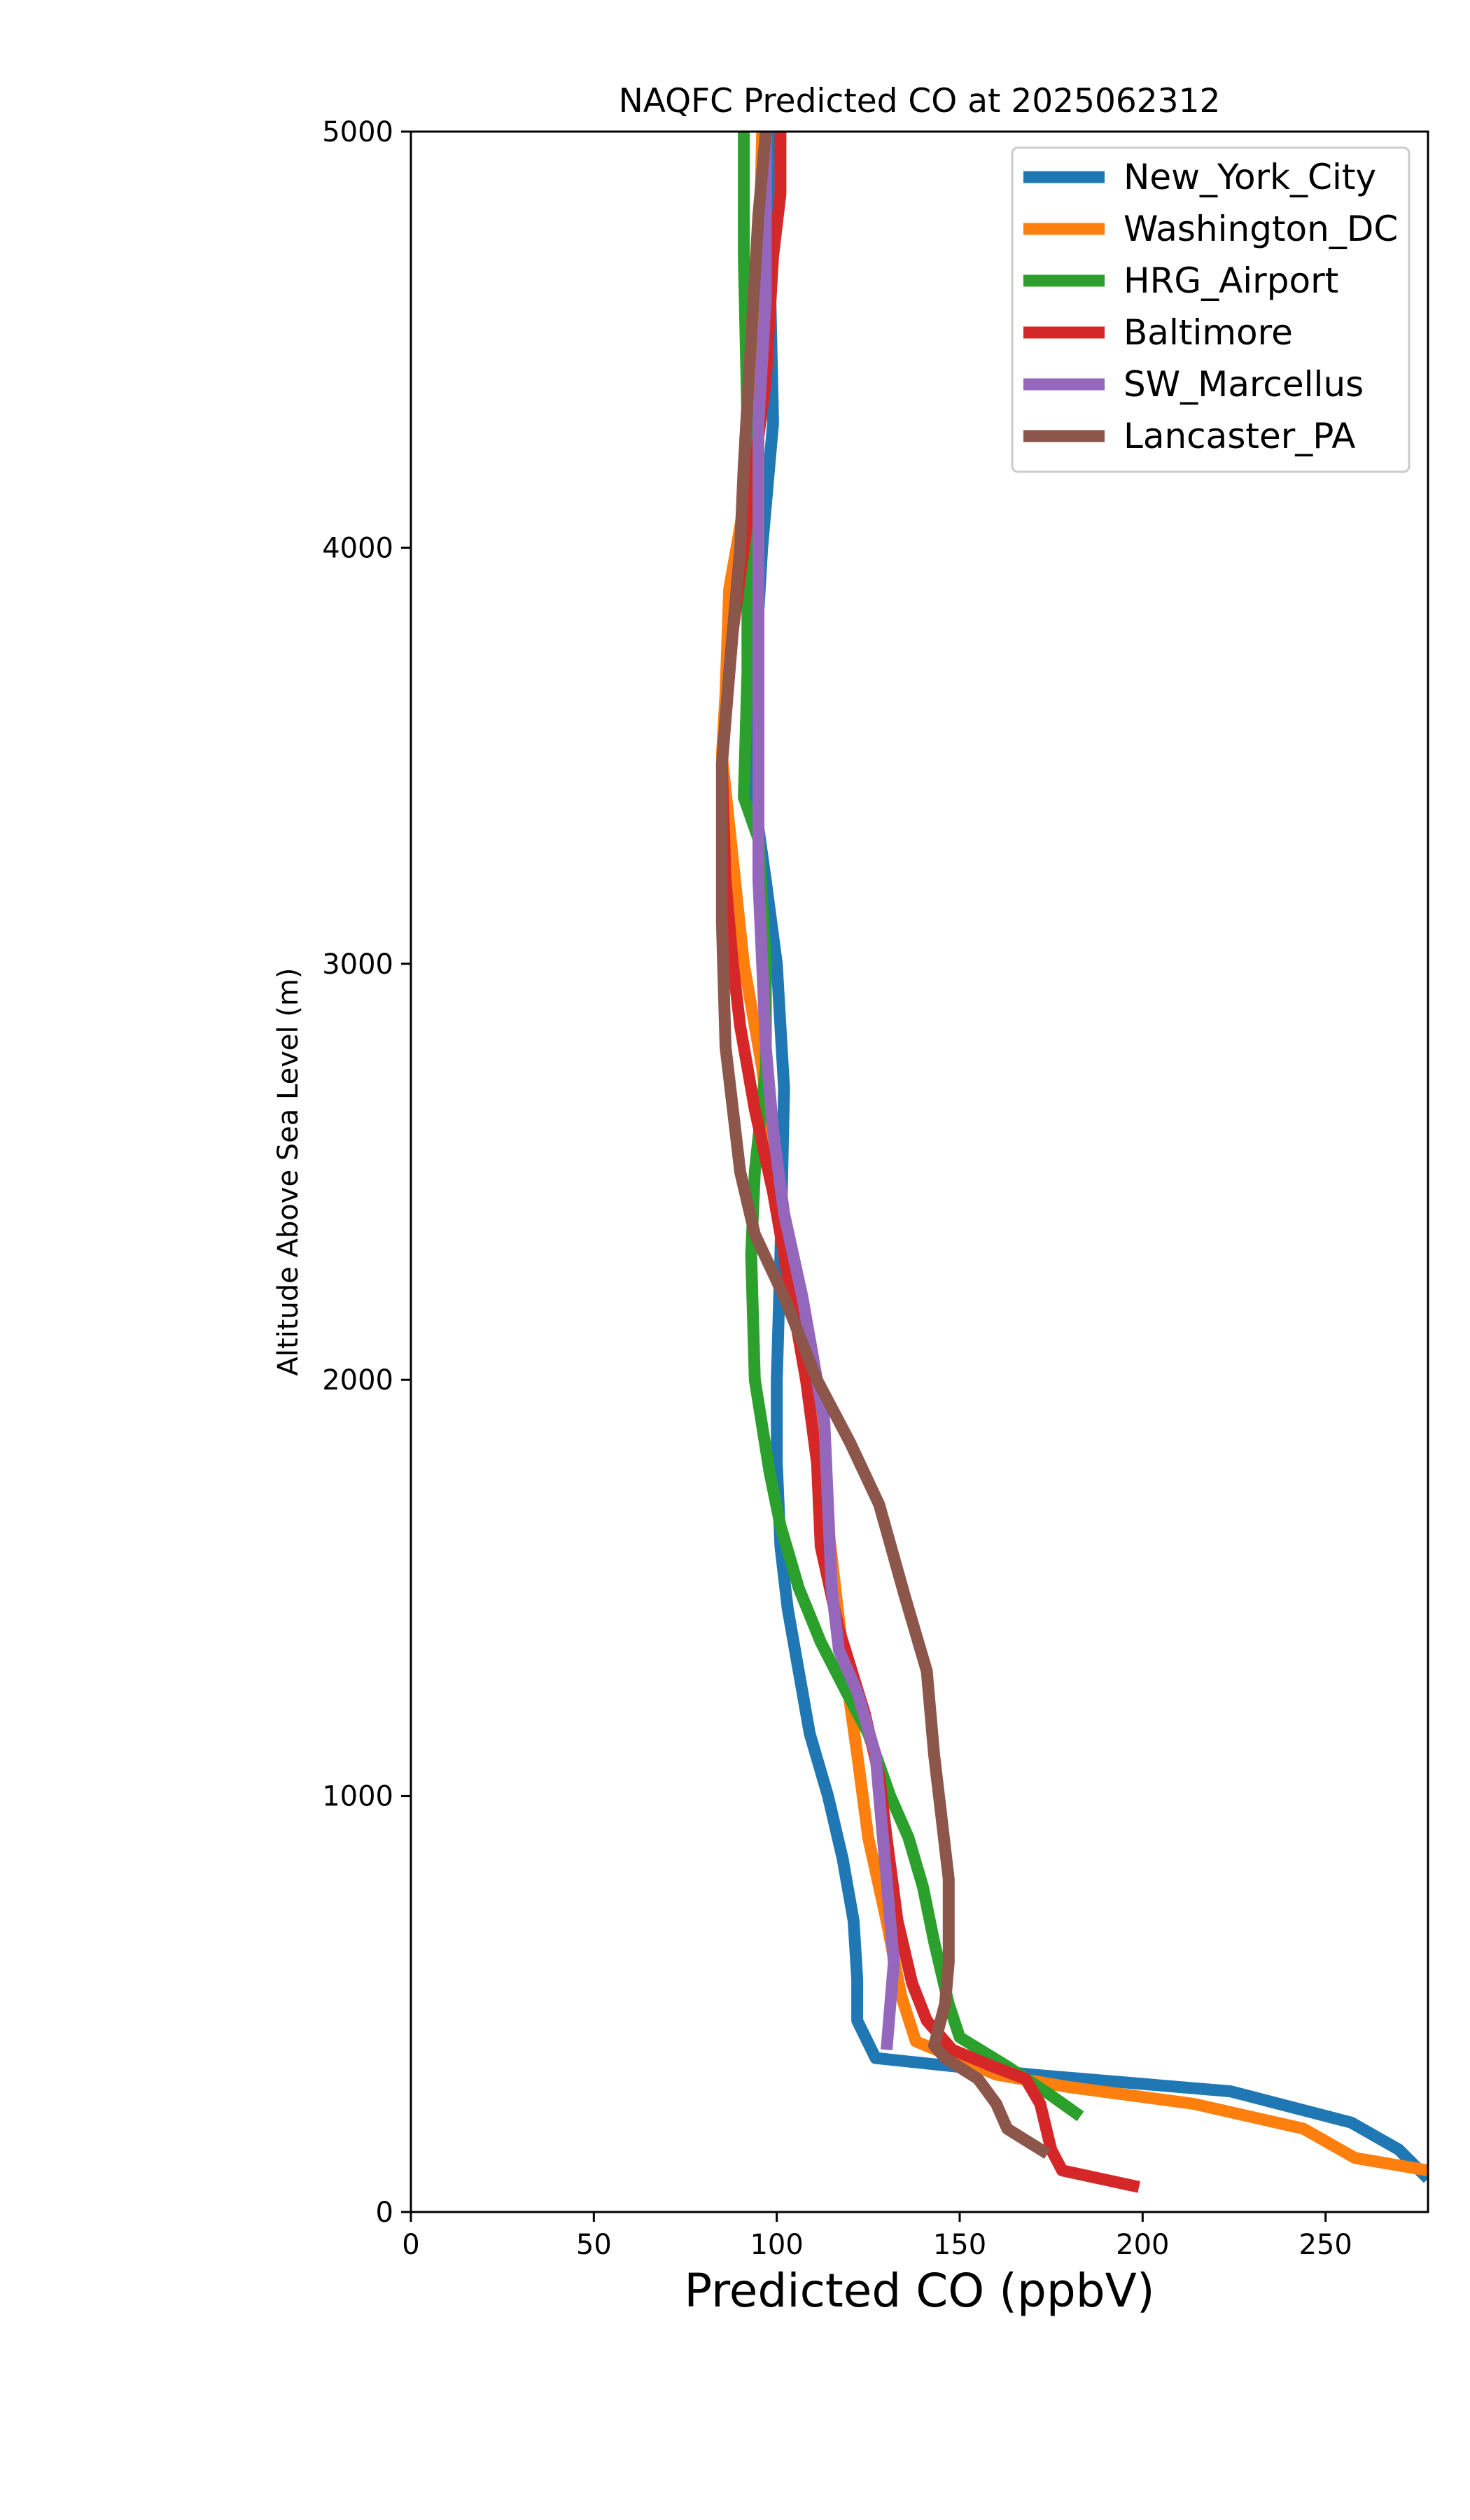 This screenshot has width=1470, height=2520. I want to click on legend-box, so click(1210, 309).